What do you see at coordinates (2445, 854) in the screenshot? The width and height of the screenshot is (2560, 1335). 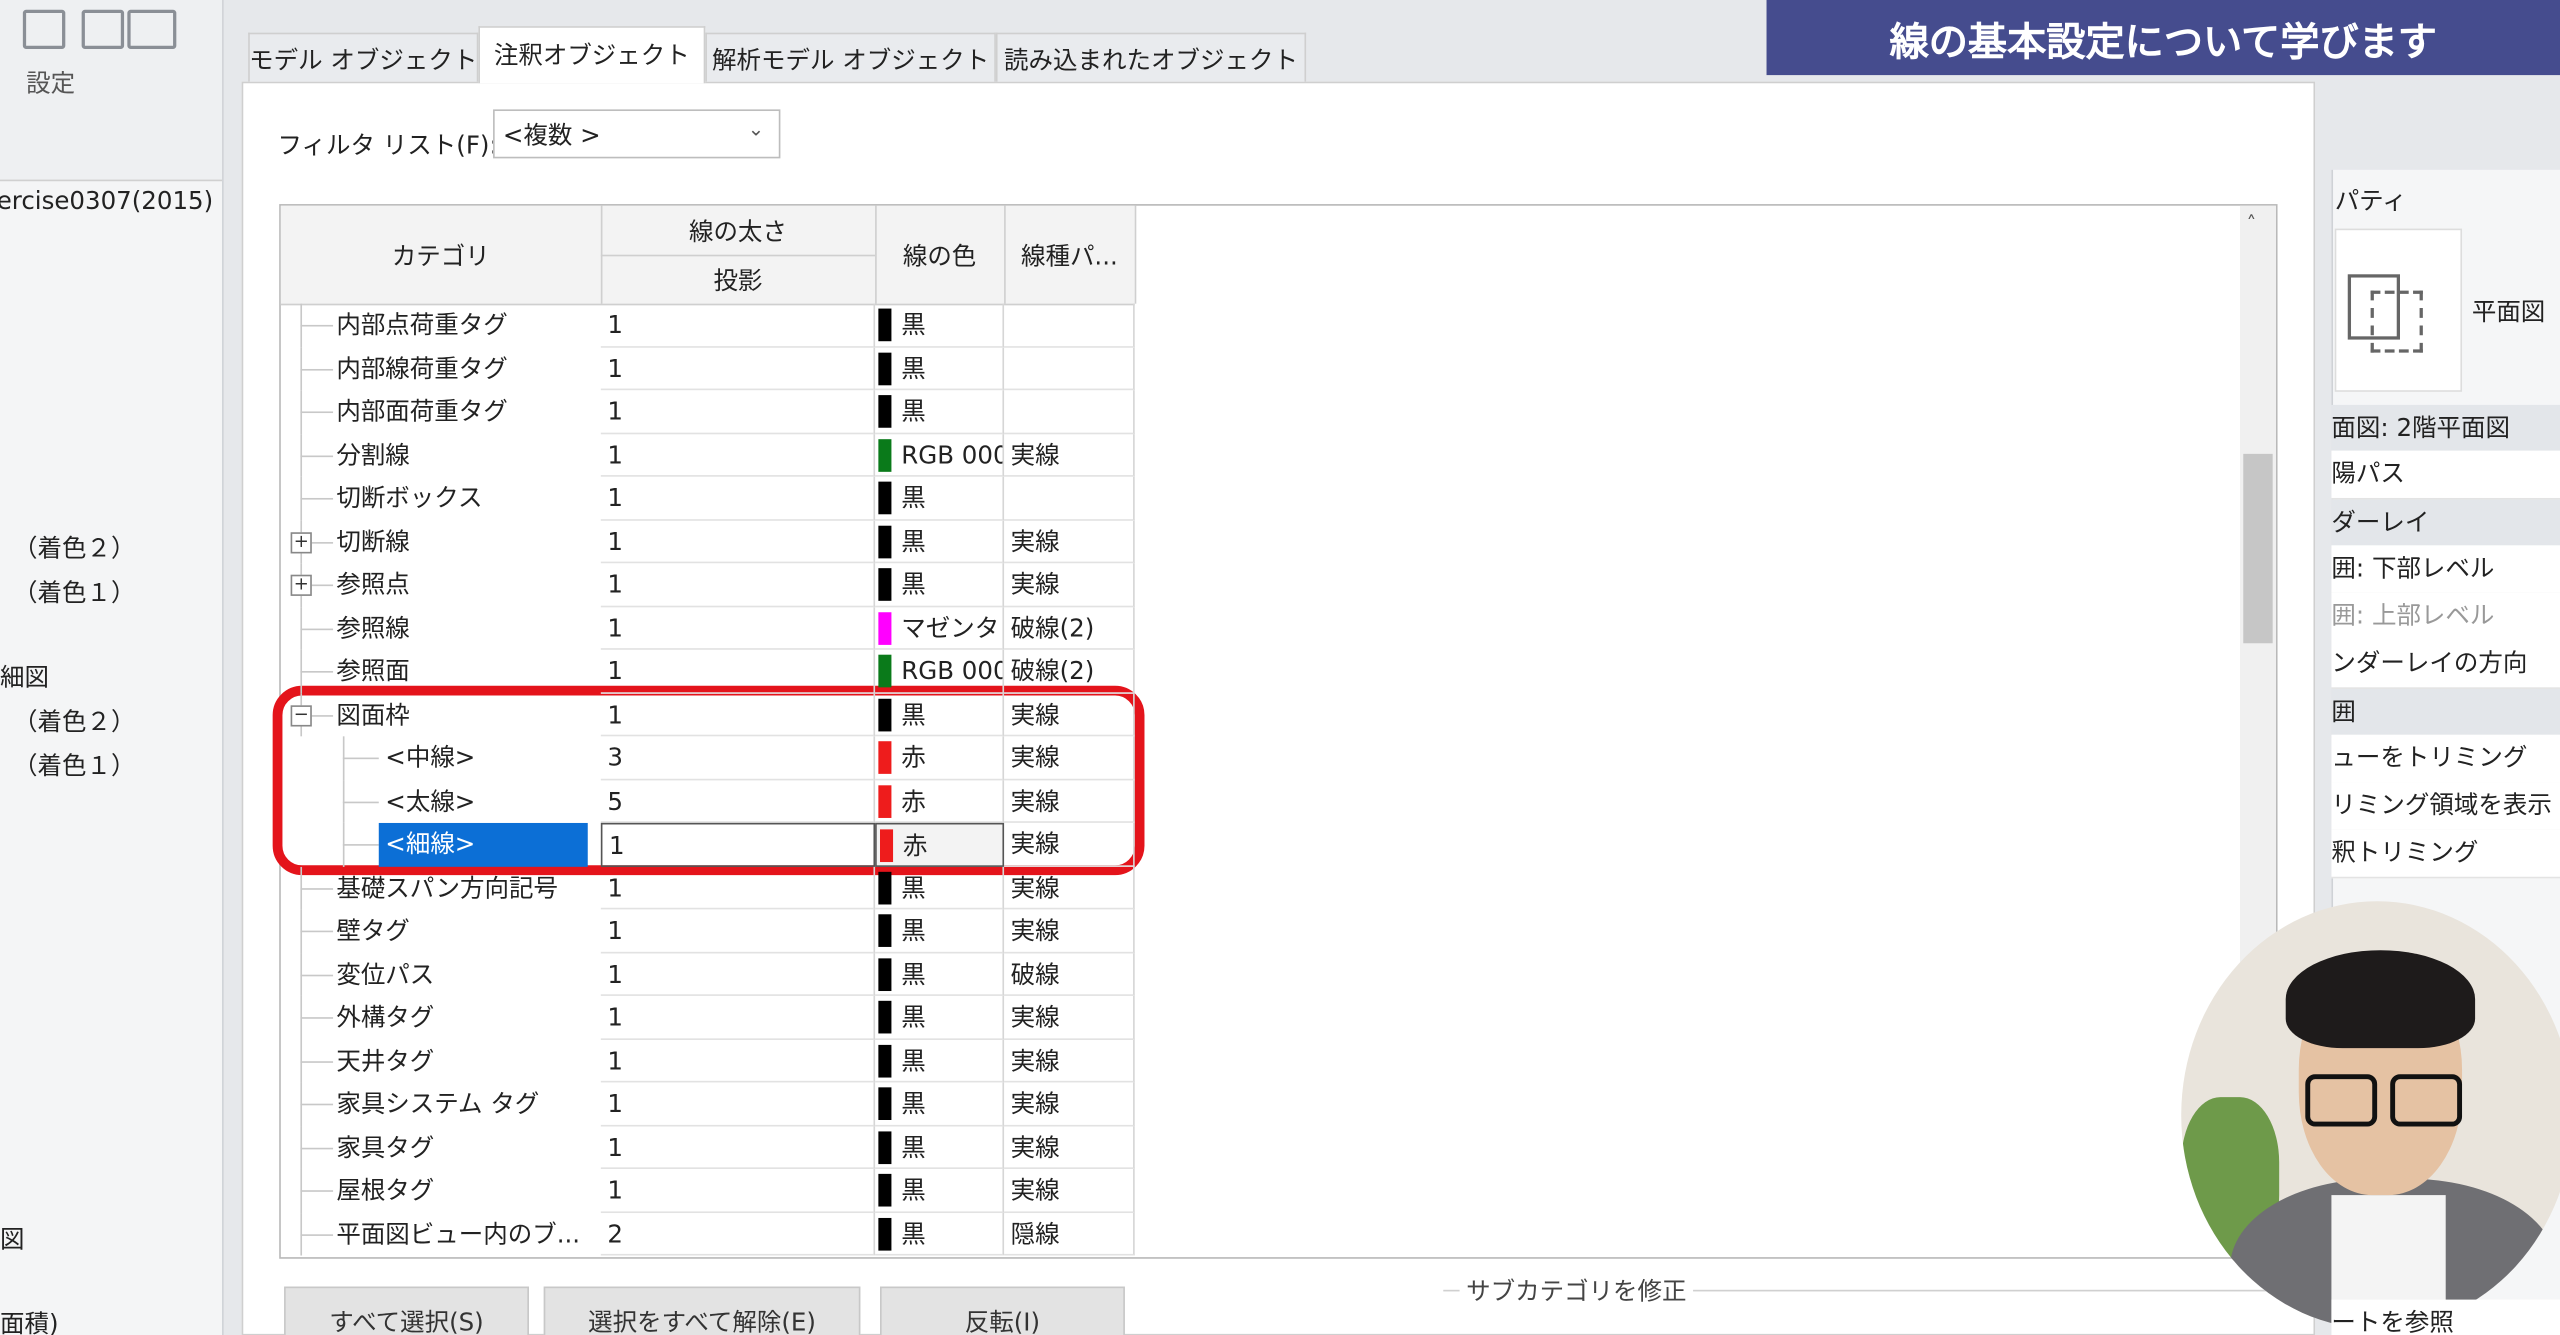 I see `property-row: 釈トリミング` at bounding box center [2445, 854].